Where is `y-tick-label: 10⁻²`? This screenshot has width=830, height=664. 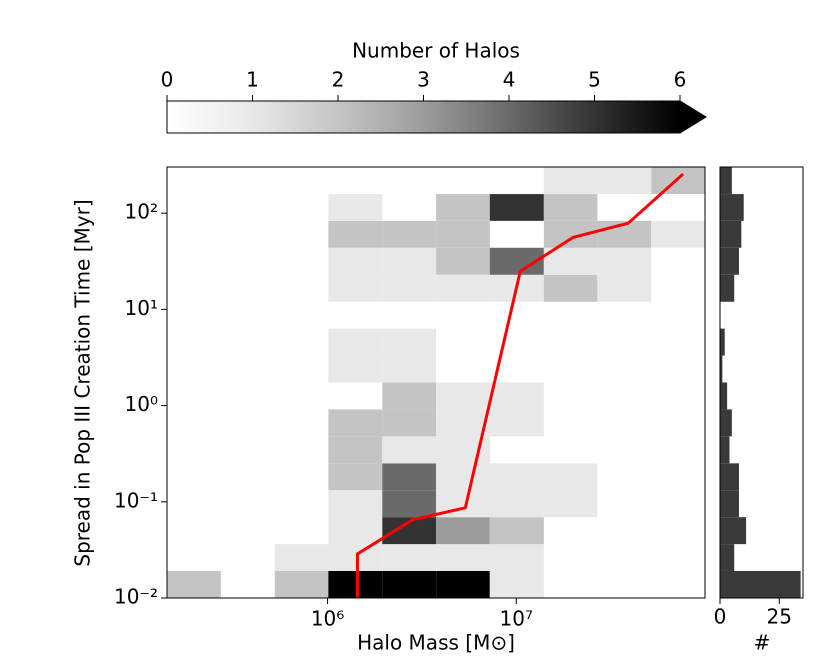 y-tick-label: 10⁻² is located at coordinates (136, 597).